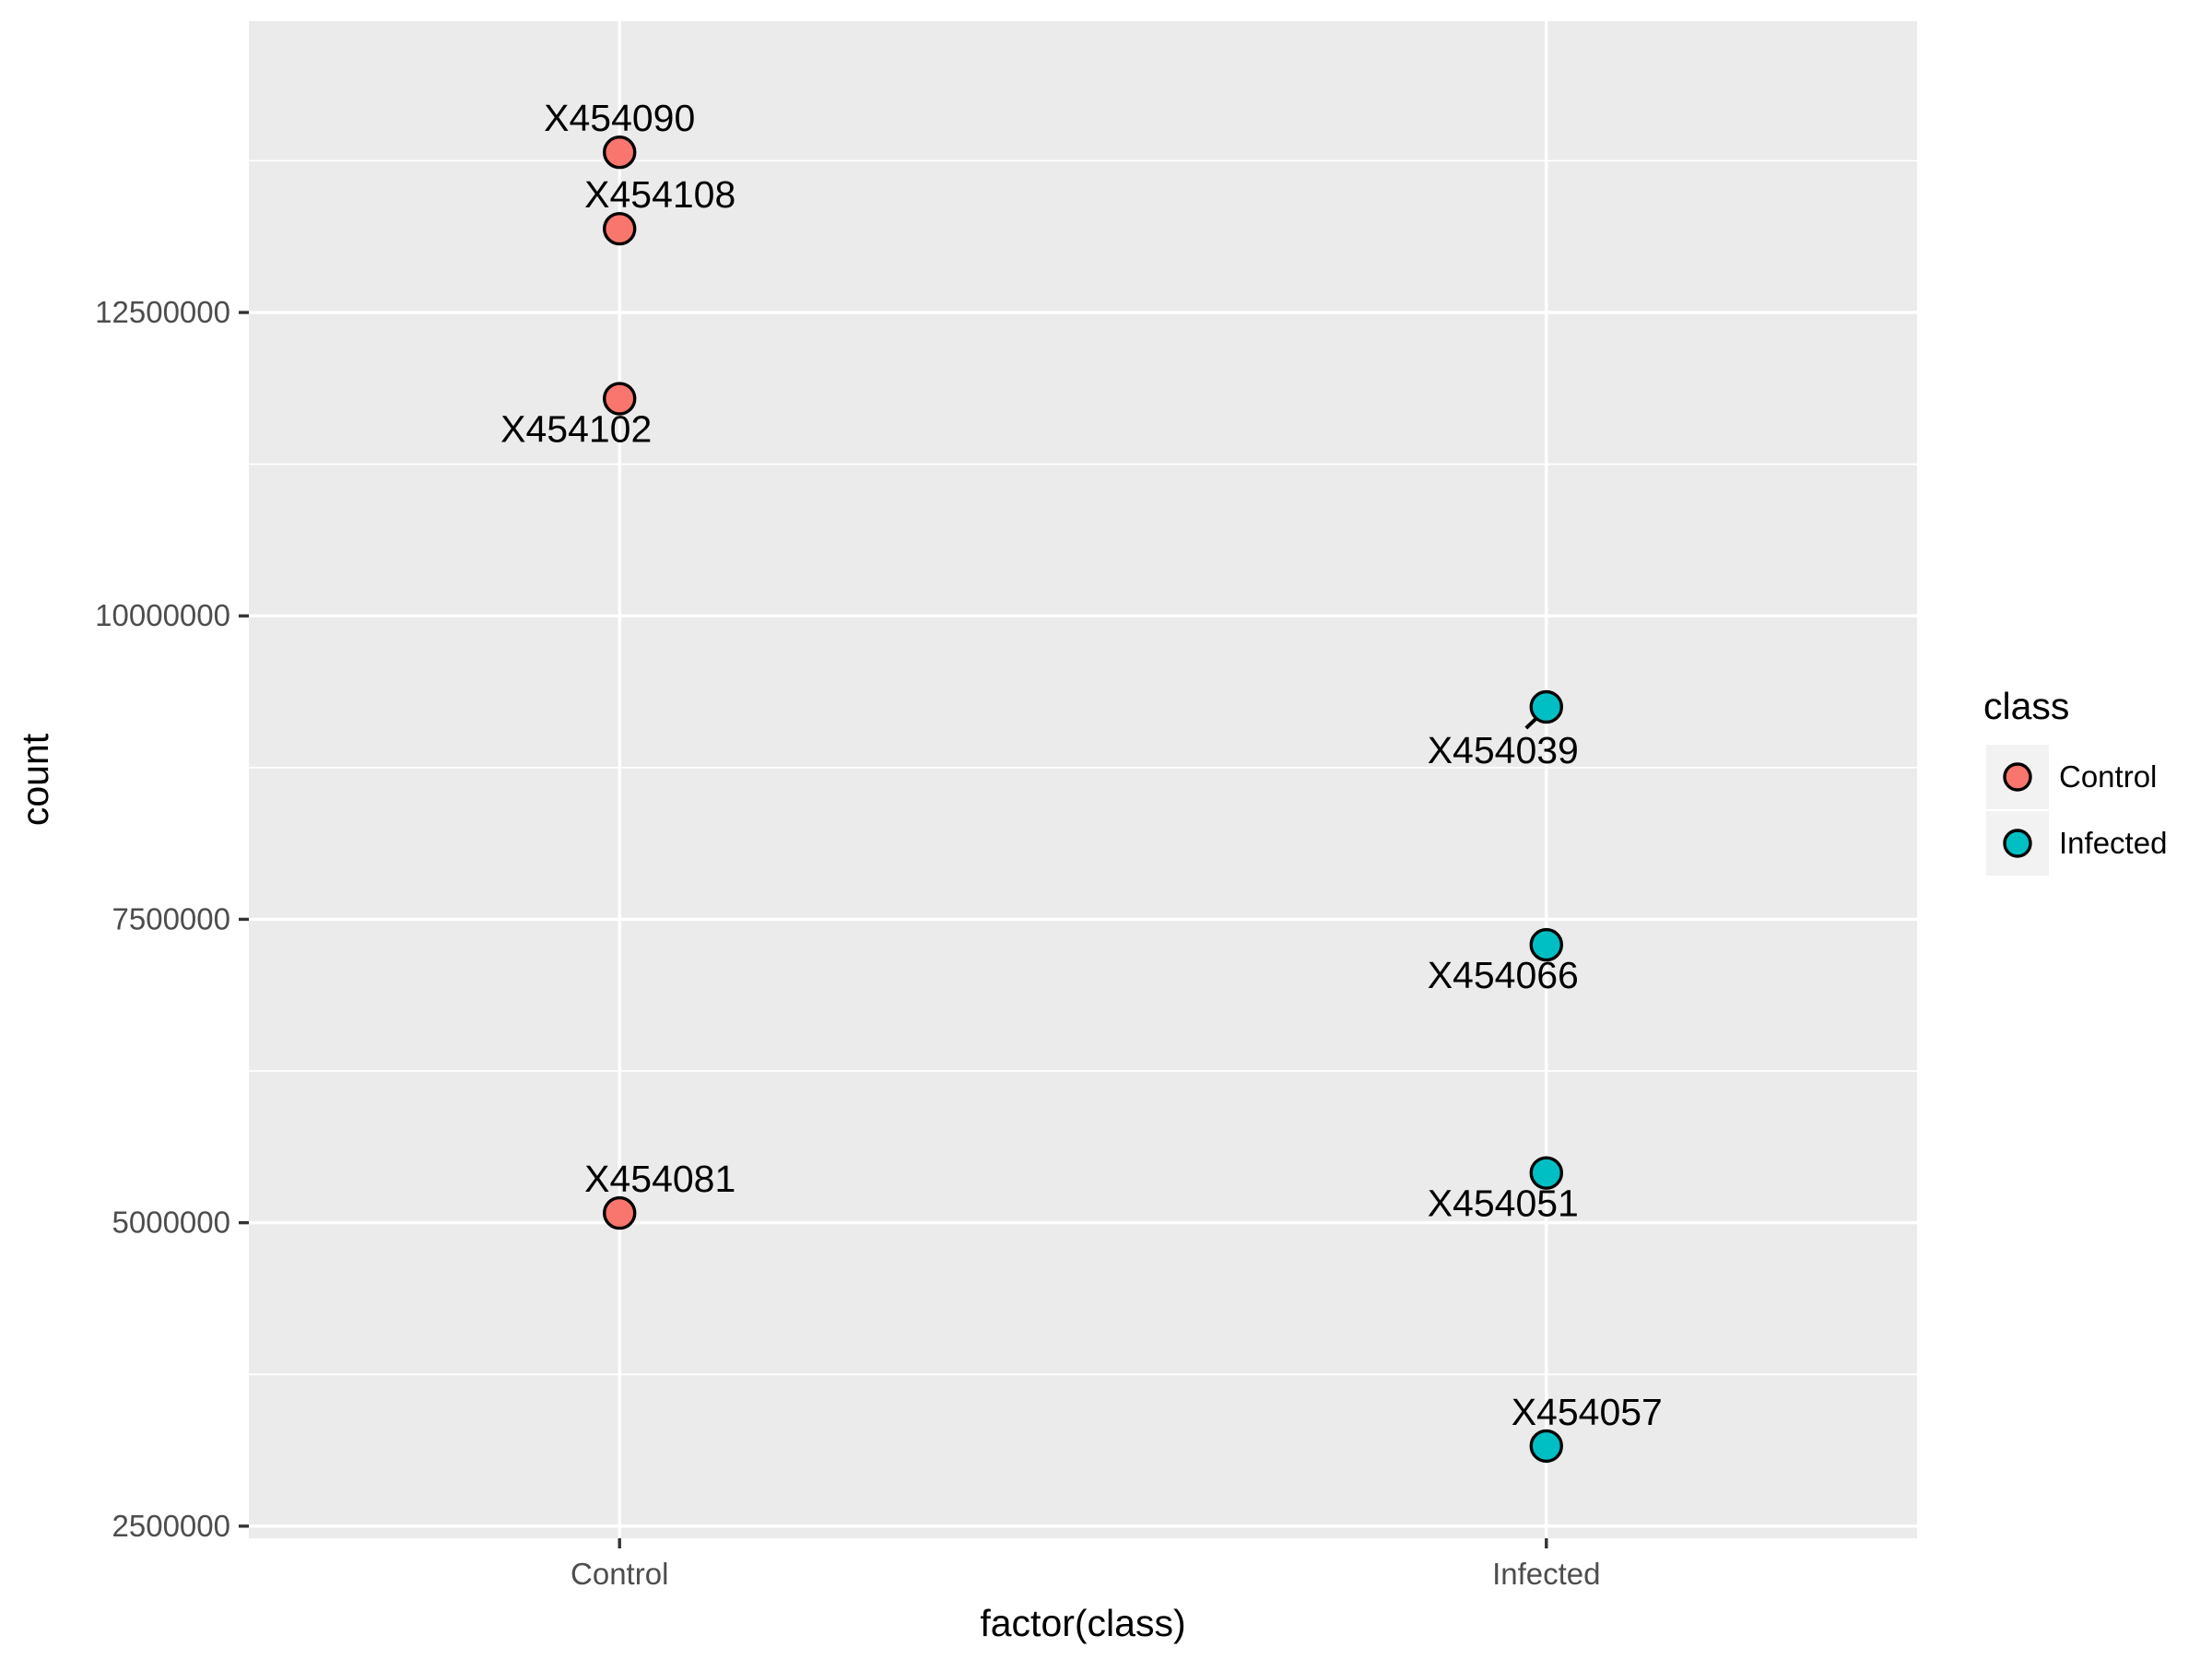  I want to click on y-tick-label: 12500000, so click(162, 312).